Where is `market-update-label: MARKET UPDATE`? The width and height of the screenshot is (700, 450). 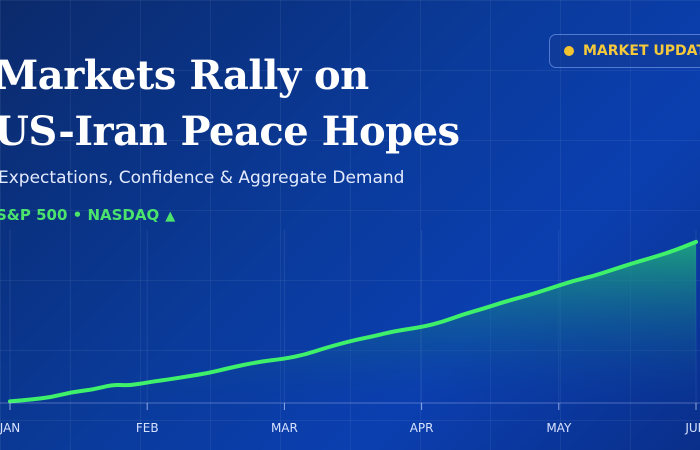 market-update-label: MARKET UPDATE is located at coordinates (641, 51).